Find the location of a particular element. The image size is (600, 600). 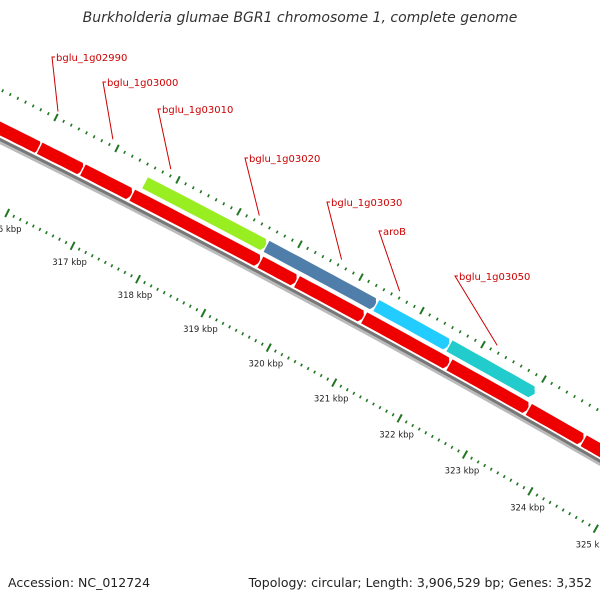

reverse-gene-block is located at coordinates (589, 446).